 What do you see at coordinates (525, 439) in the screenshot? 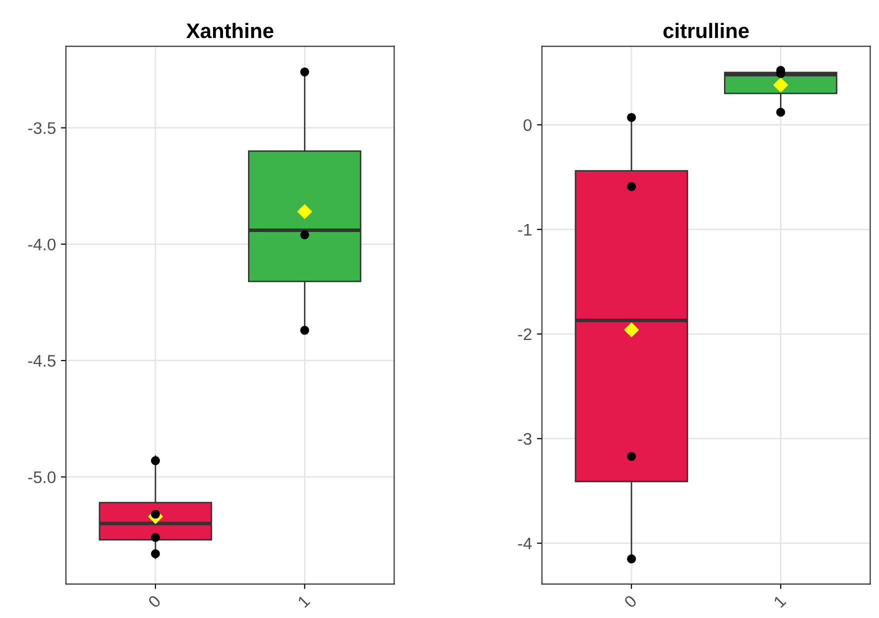
I see `y-tick-label: -3` at bounding box center [525, 439].